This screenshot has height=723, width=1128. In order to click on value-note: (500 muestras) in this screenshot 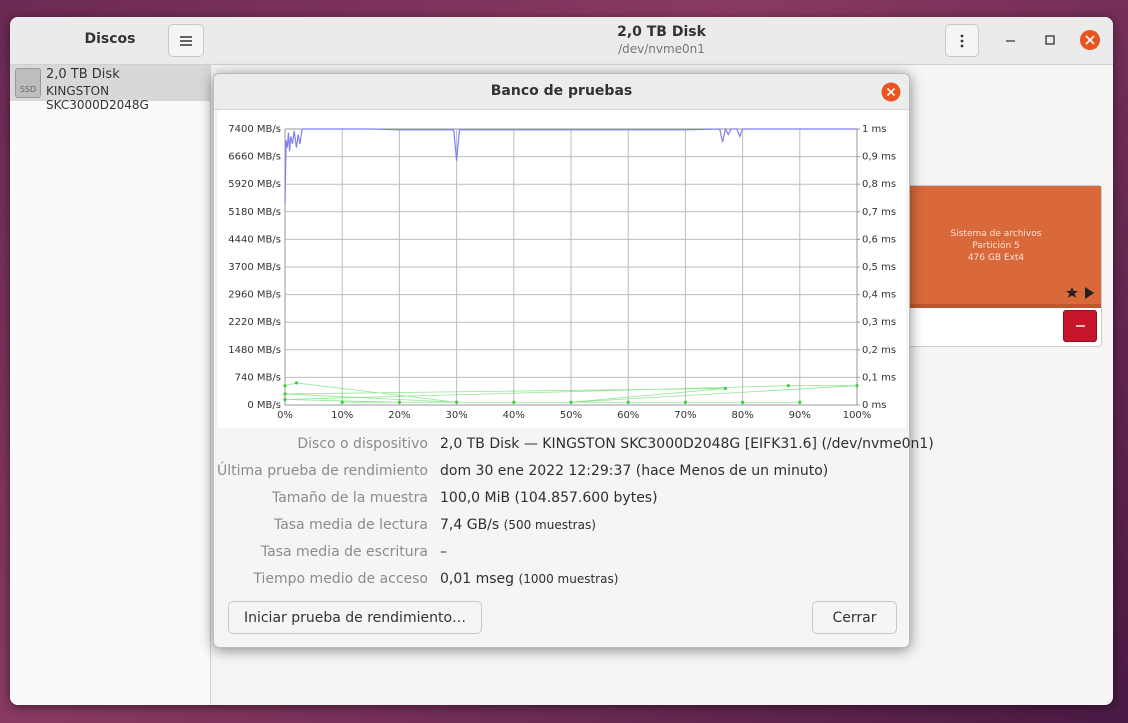, I will do `click(549, 525)`.